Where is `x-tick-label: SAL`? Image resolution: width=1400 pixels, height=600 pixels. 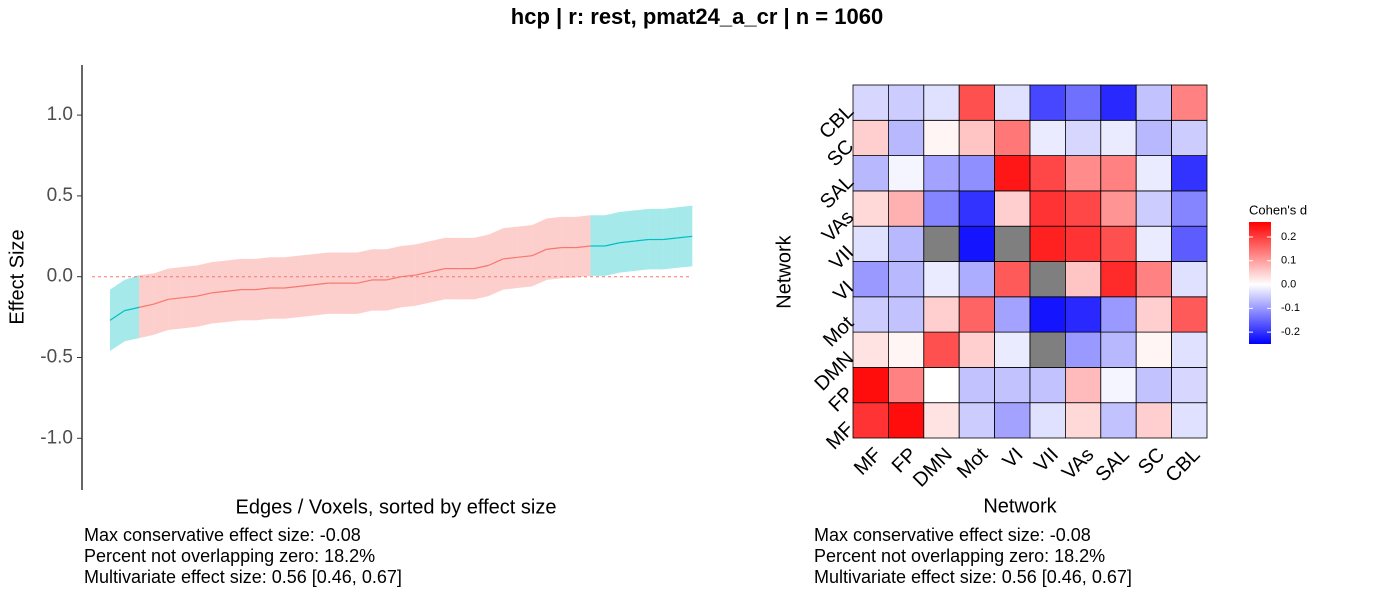 x-tick-label: SAL is located at coordinates (1112, 465).